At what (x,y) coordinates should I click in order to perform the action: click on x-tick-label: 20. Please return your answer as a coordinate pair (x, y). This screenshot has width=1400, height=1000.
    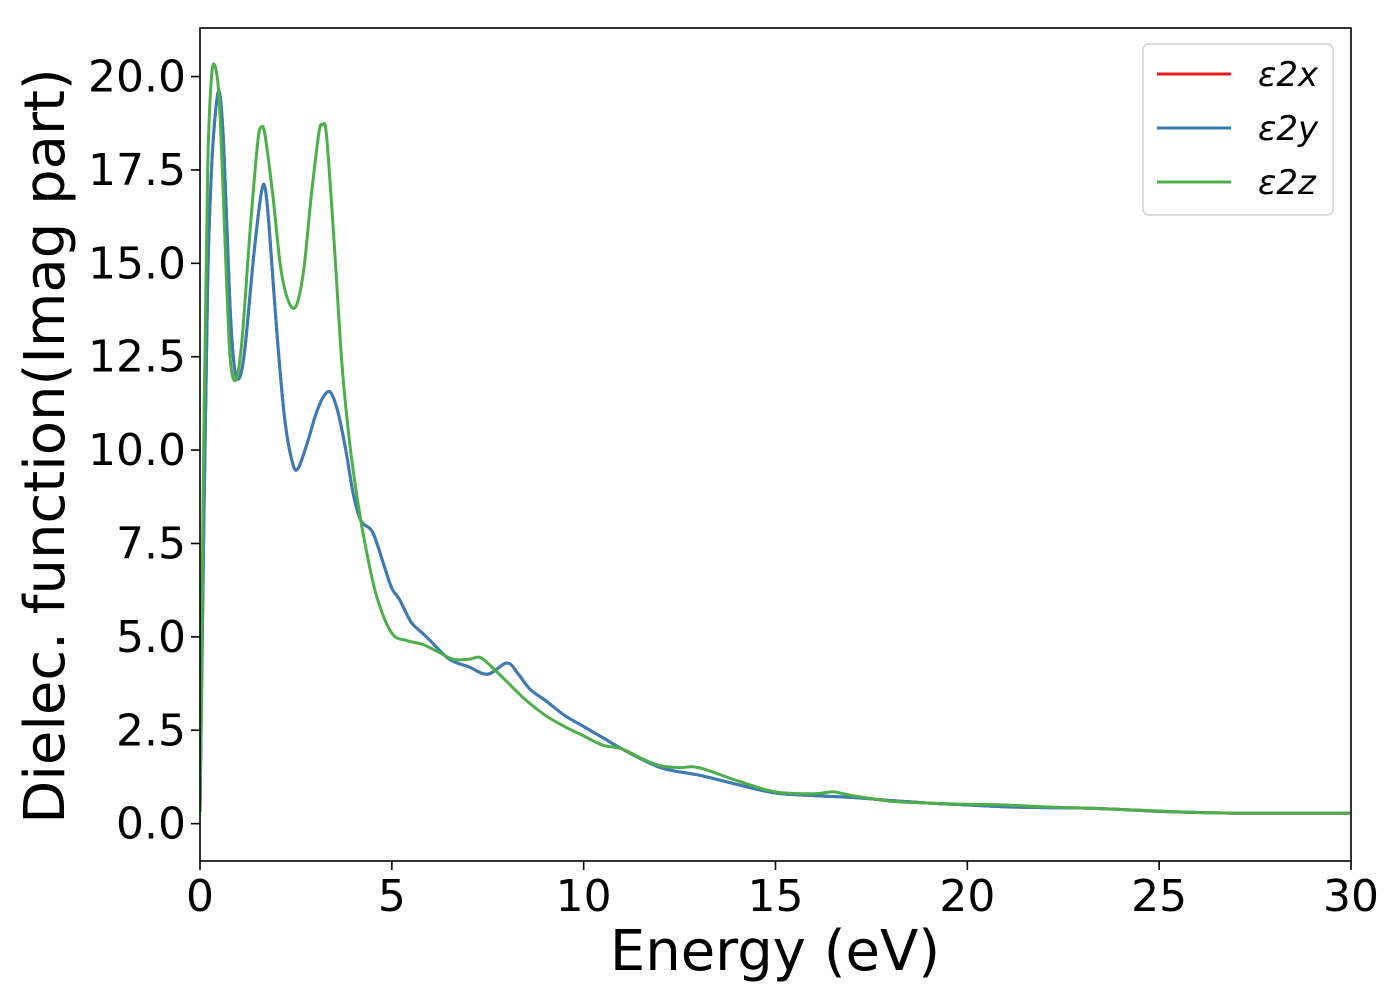
    Looking at the image, I should click on (967, 896).